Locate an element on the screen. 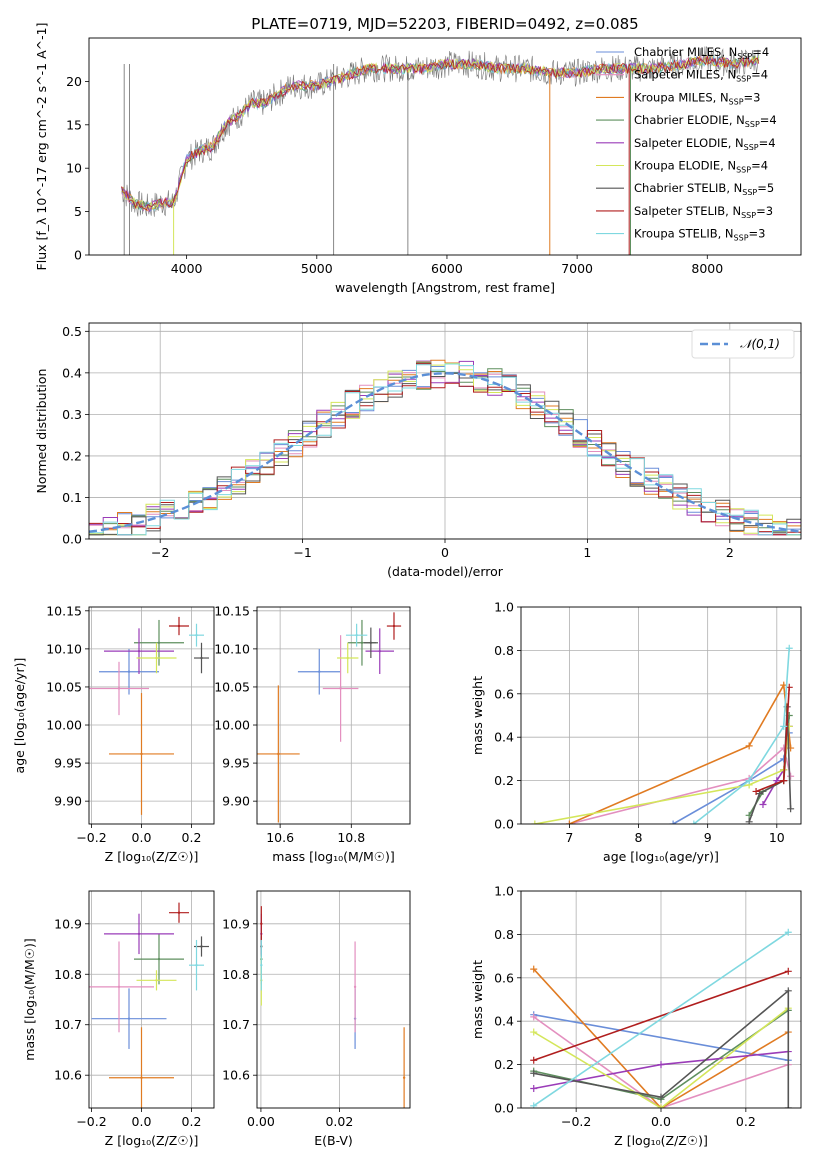  legend-box is located at coordinates (743, 344).